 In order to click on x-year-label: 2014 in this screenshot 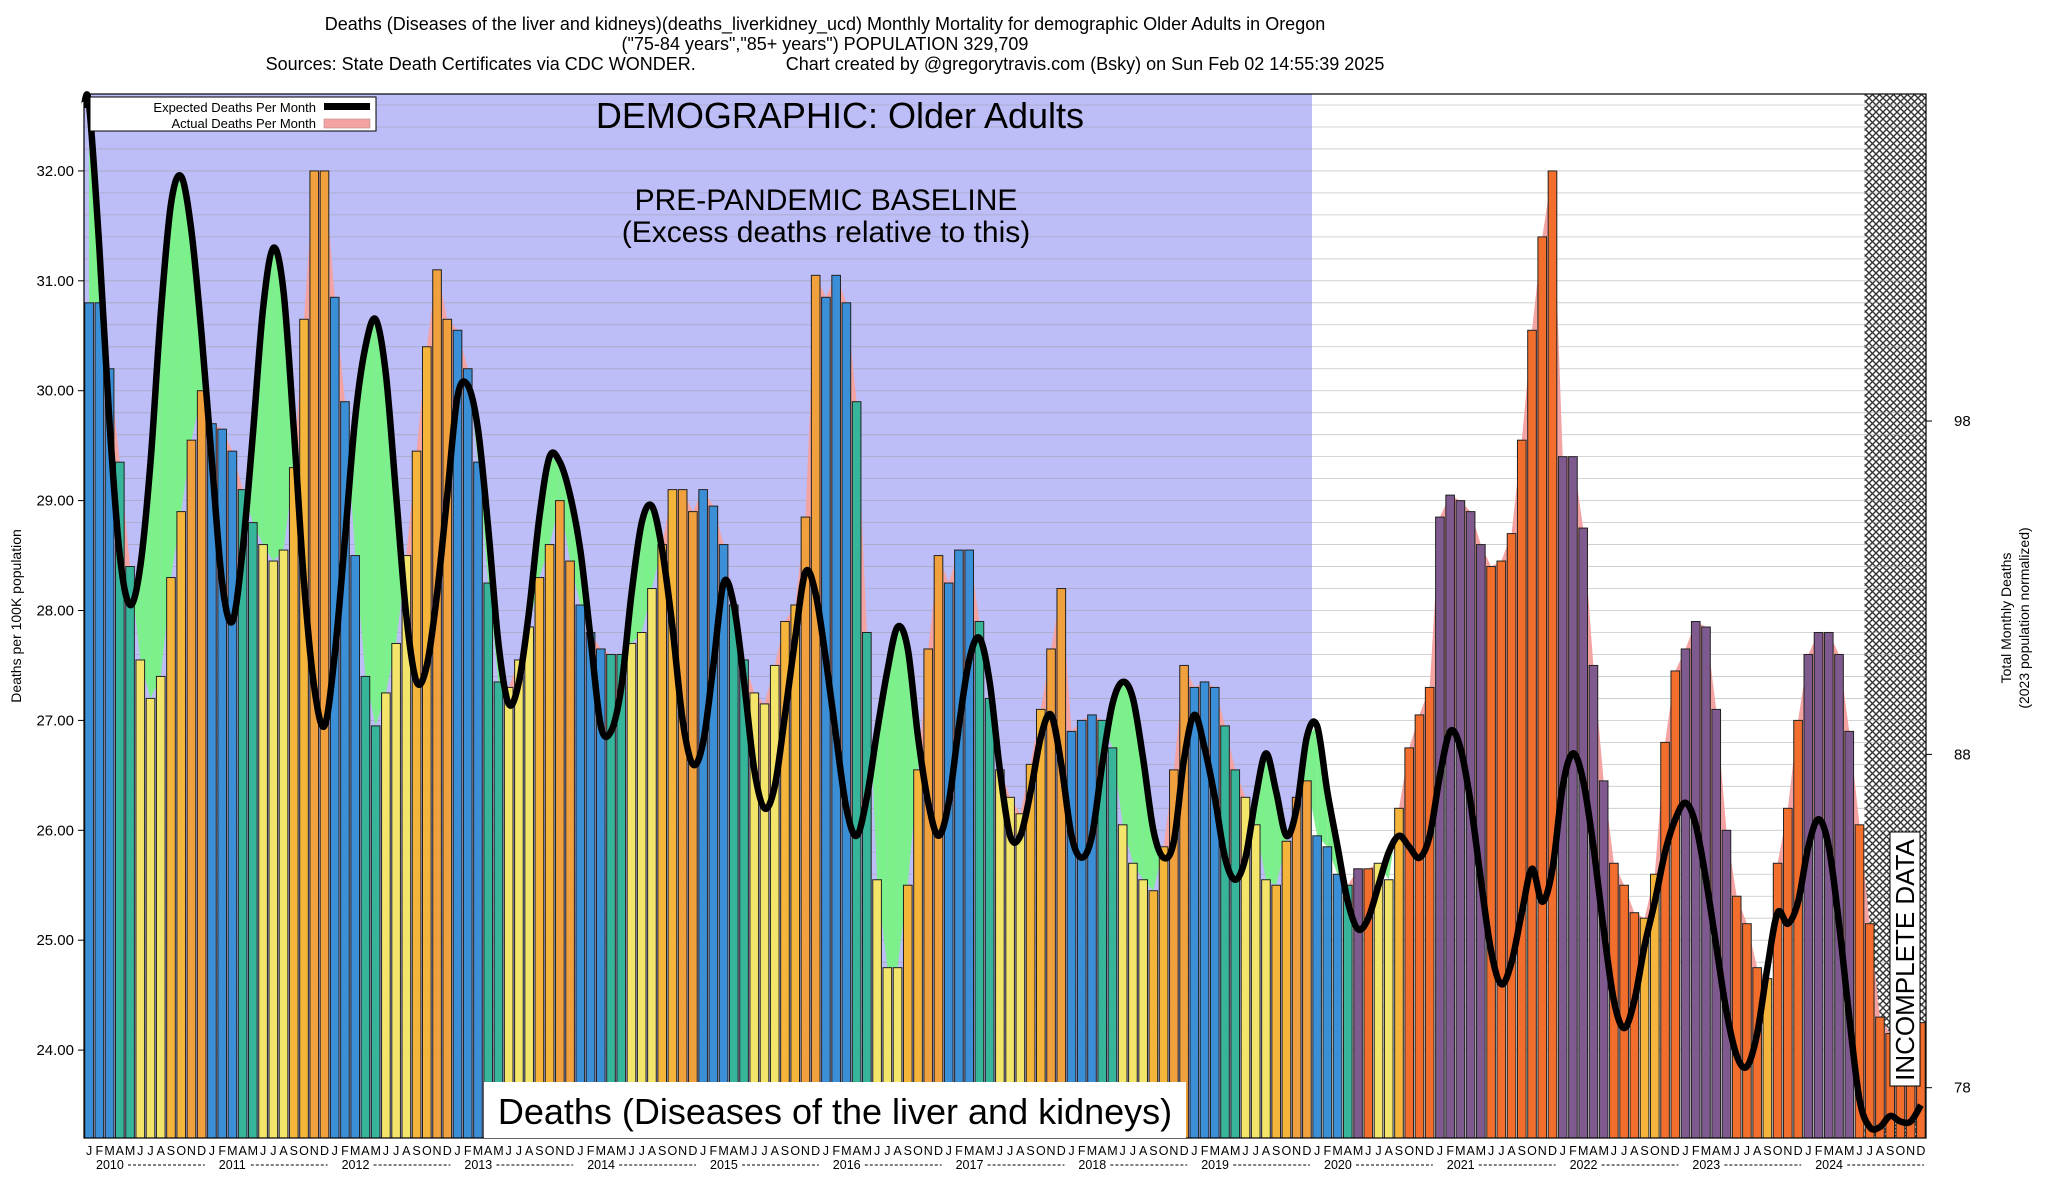, I will do `click(601, 1165)`.